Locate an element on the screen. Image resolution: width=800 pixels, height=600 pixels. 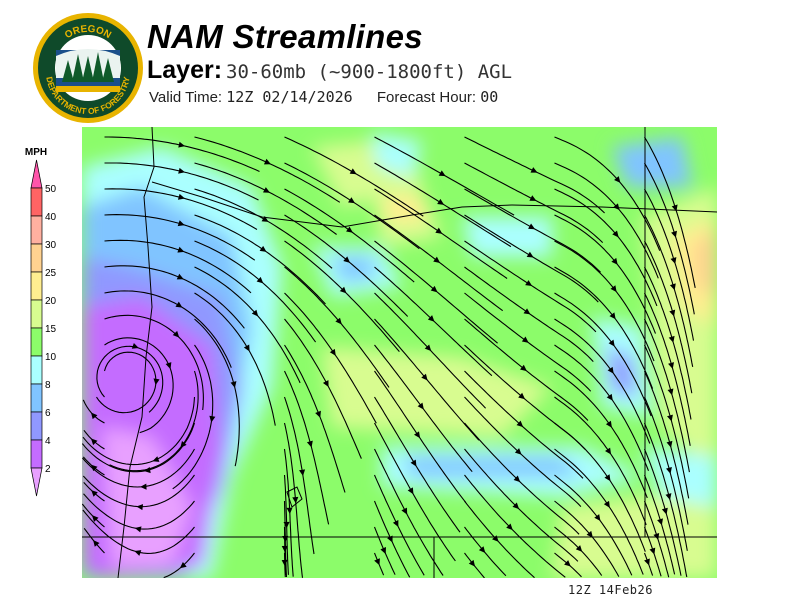
legend-tick: 10 is located at coordinates (51, 357).